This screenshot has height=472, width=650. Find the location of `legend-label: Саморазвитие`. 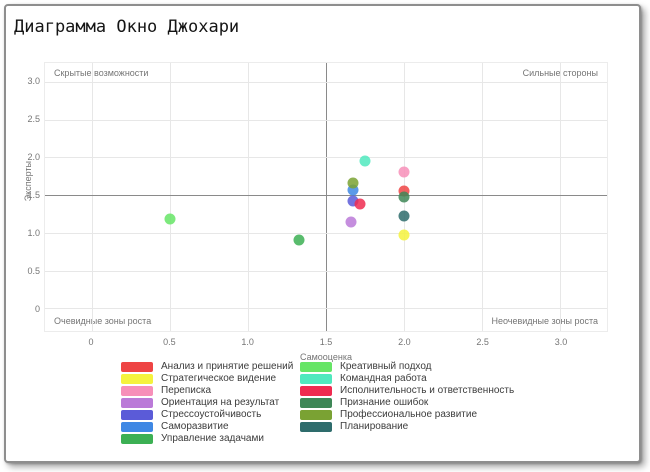

legend-label: Саморазвитие is located at coordinates (195, 426).